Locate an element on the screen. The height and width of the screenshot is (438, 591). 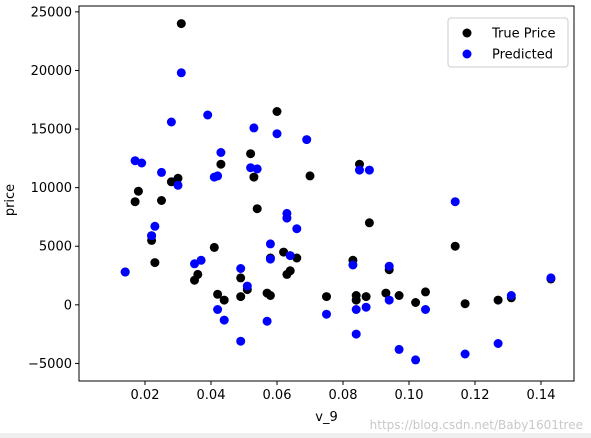
legend-label-true-price: True Price is located at coordinates (523, 34).